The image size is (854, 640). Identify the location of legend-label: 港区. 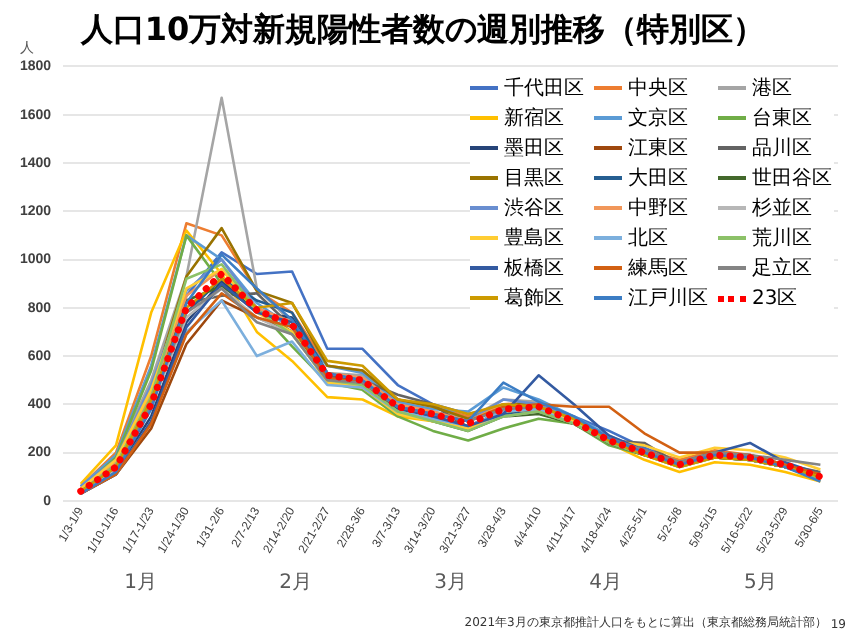
(772, 89).